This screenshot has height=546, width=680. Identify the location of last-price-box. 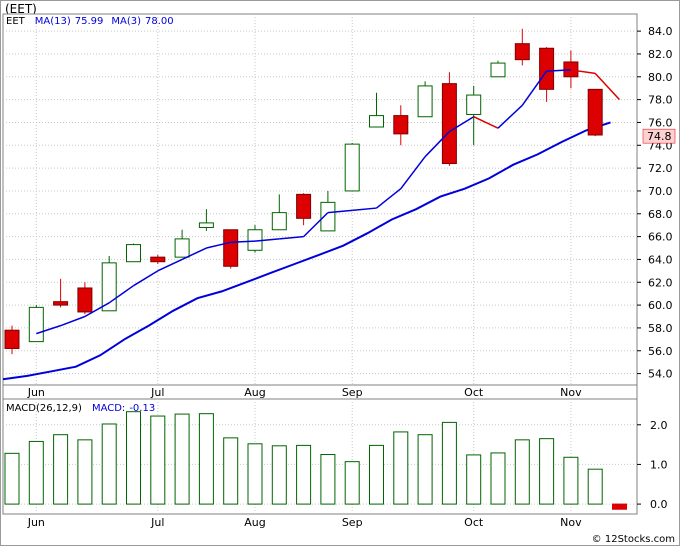
(659, 136).